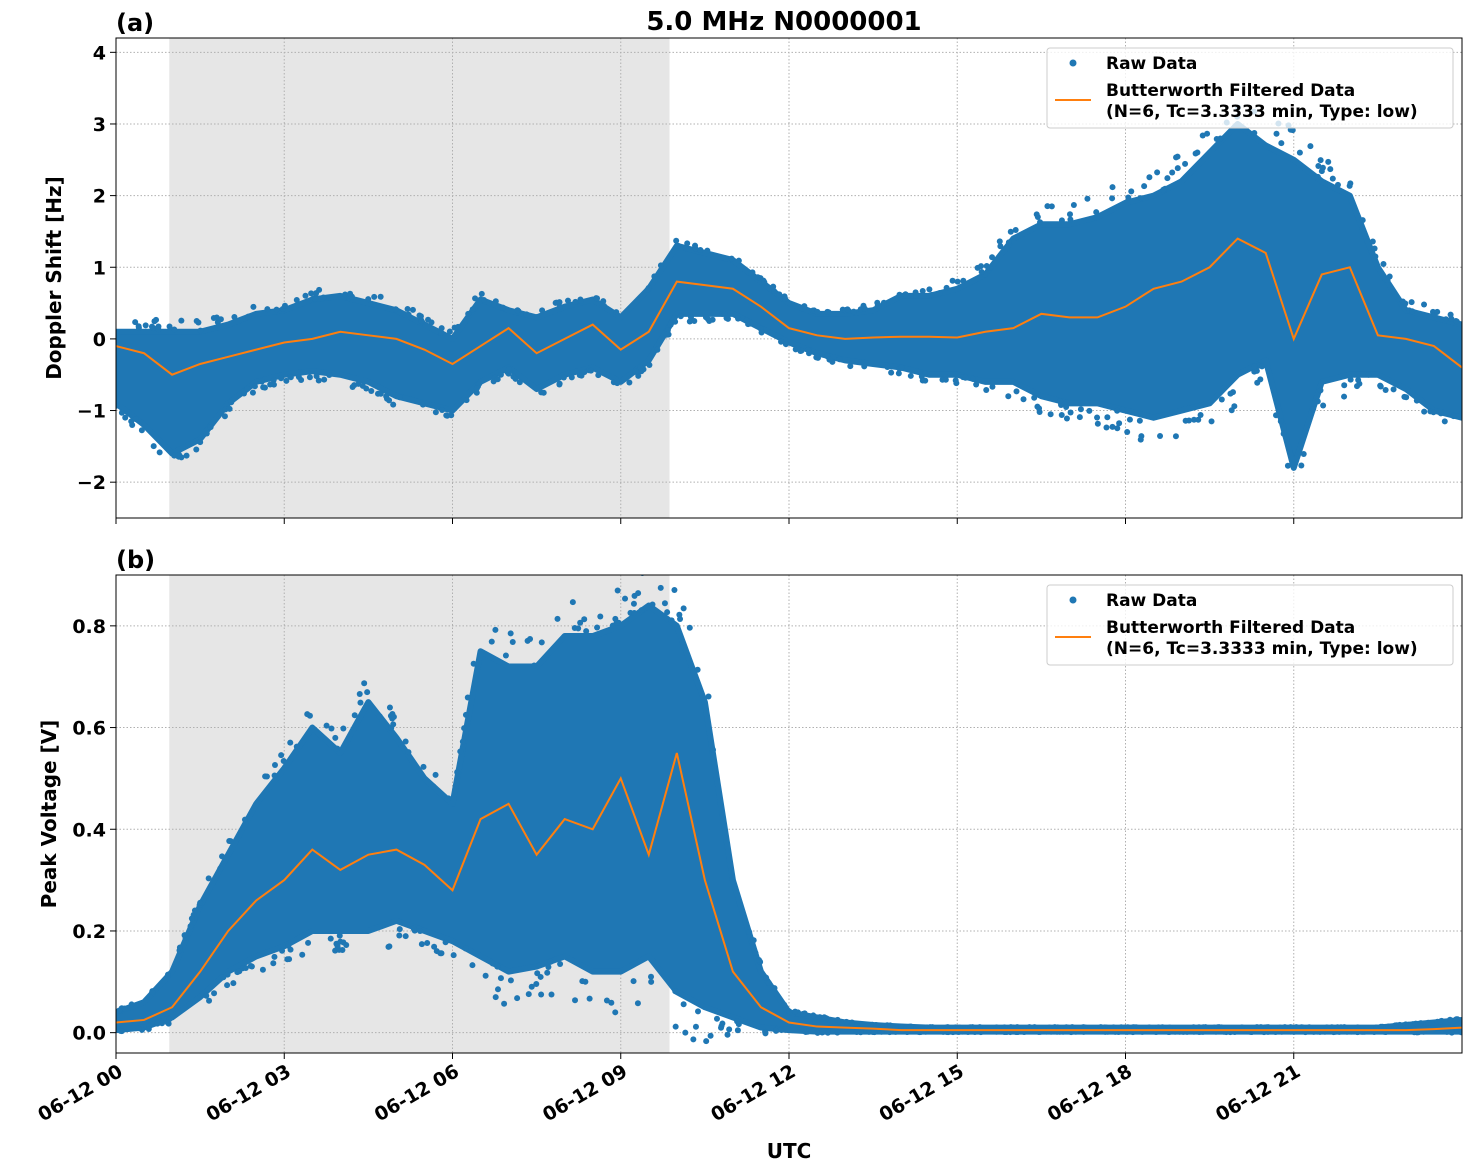  I want to click on x-tick-label: 06-12 09, so click(585, 1093).